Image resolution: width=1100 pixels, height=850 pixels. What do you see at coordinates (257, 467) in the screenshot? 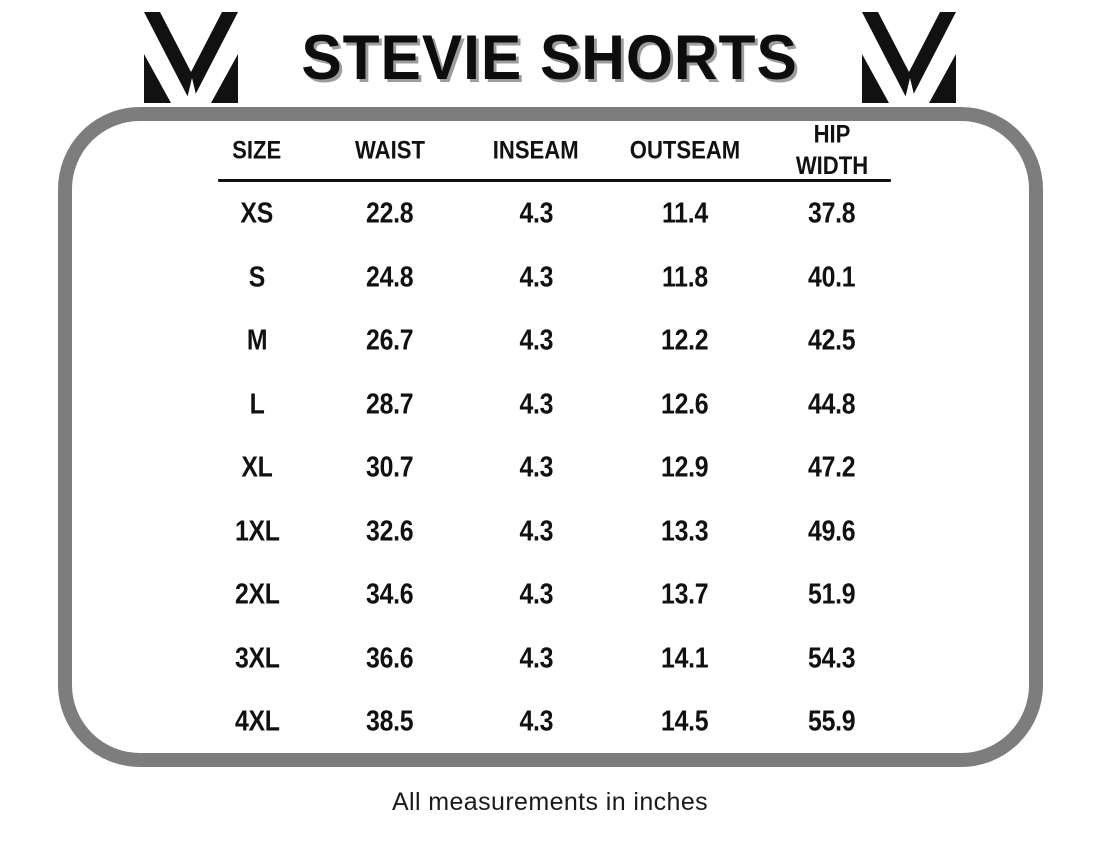
I see `size-cell: XL` at bounding box center [257, 467].